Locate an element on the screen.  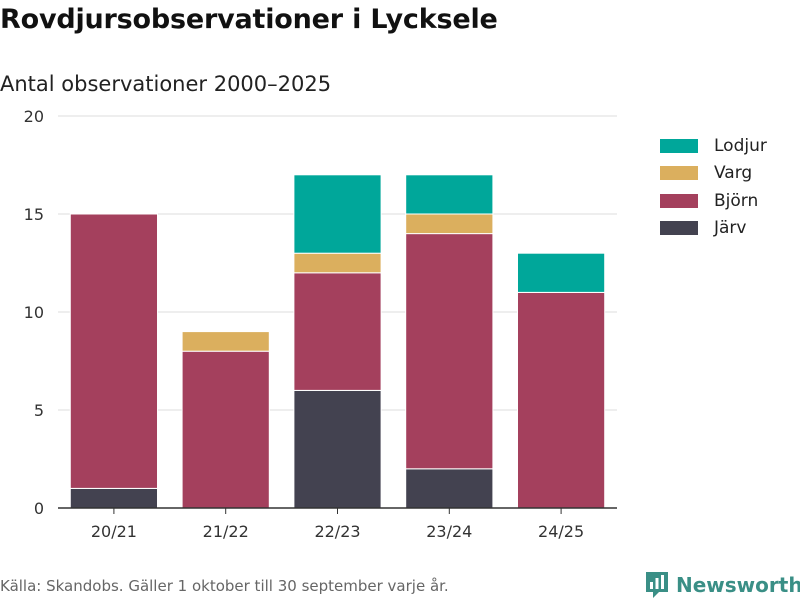
legend-item-bjorn: Björn is located at coordinates (713, 201).